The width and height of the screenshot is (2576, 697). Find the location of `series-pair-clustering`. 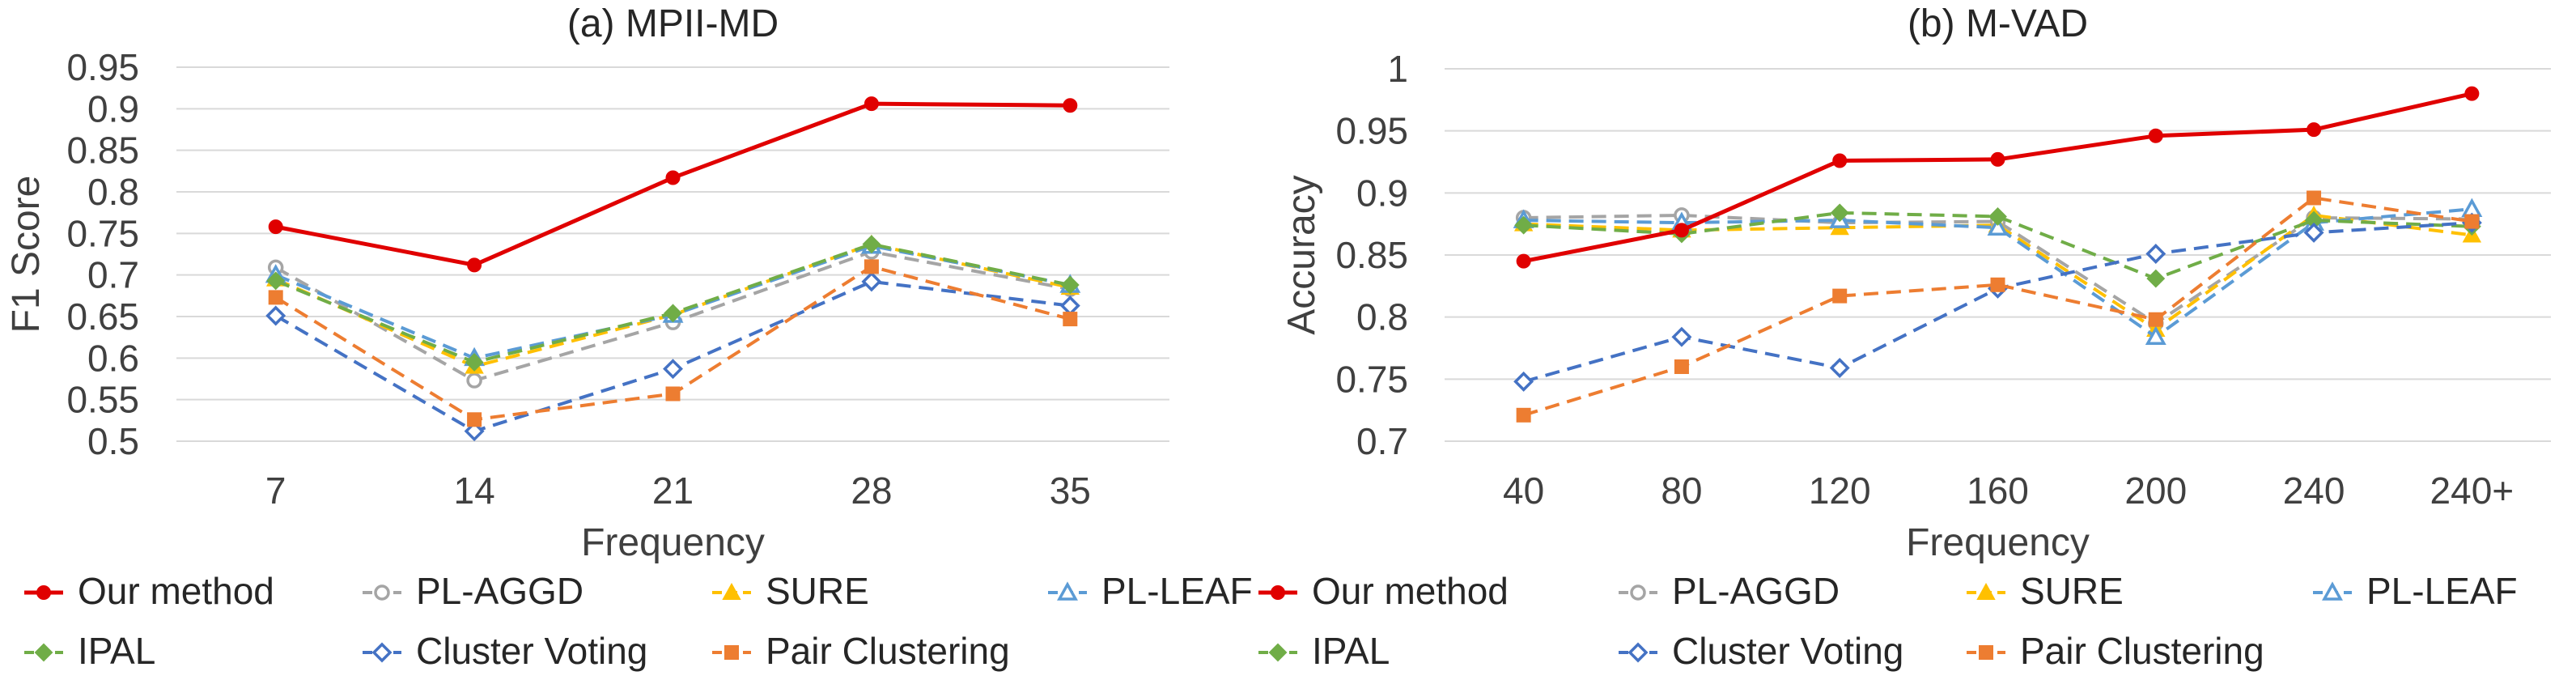

series-pair-clustering is located at coordinates (673, 343).